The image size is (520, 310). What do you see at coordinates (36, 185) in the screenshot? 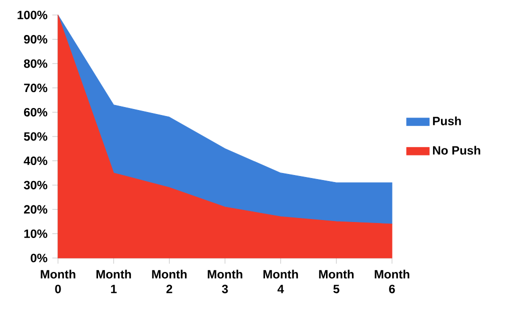
I see `y-tick-label: 30%` at bounding box center [36, 185].